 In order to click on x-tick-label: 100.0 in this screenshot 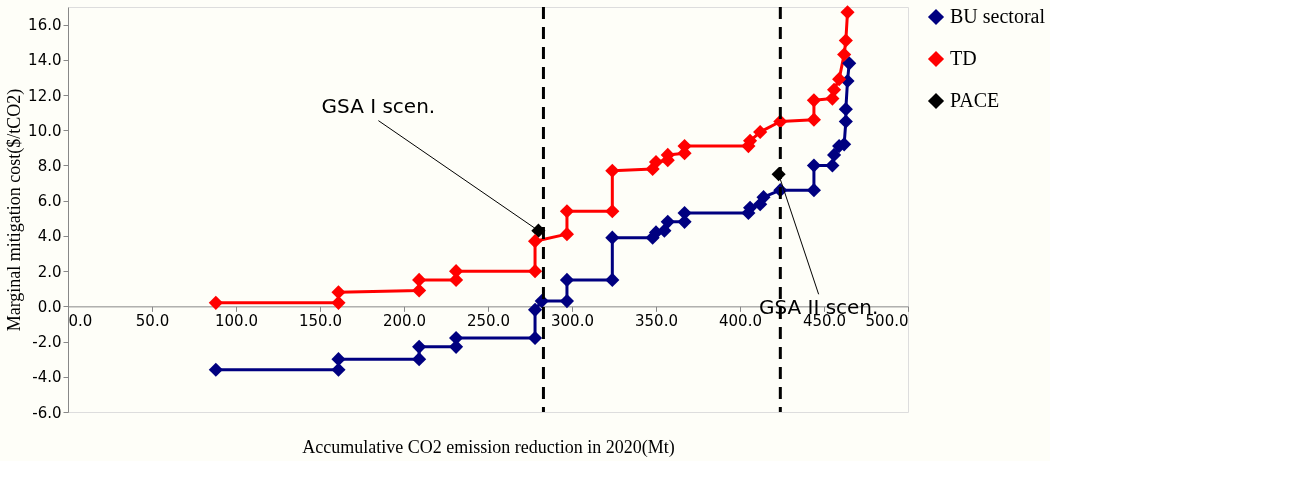, I will do `click(236, 320)`.